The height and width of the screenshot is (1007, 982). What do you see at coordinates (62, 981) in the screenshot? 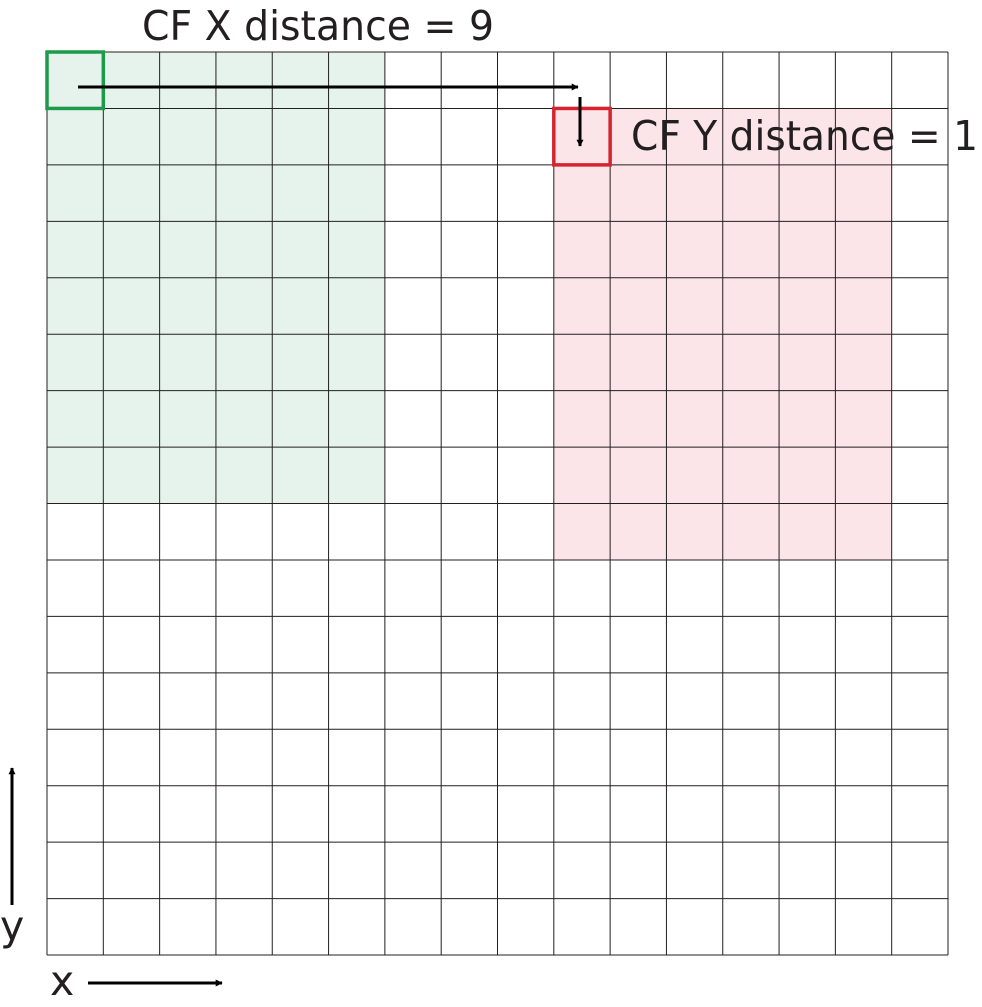
I see `x-axis-label: x` at bounding box center [62, 981].